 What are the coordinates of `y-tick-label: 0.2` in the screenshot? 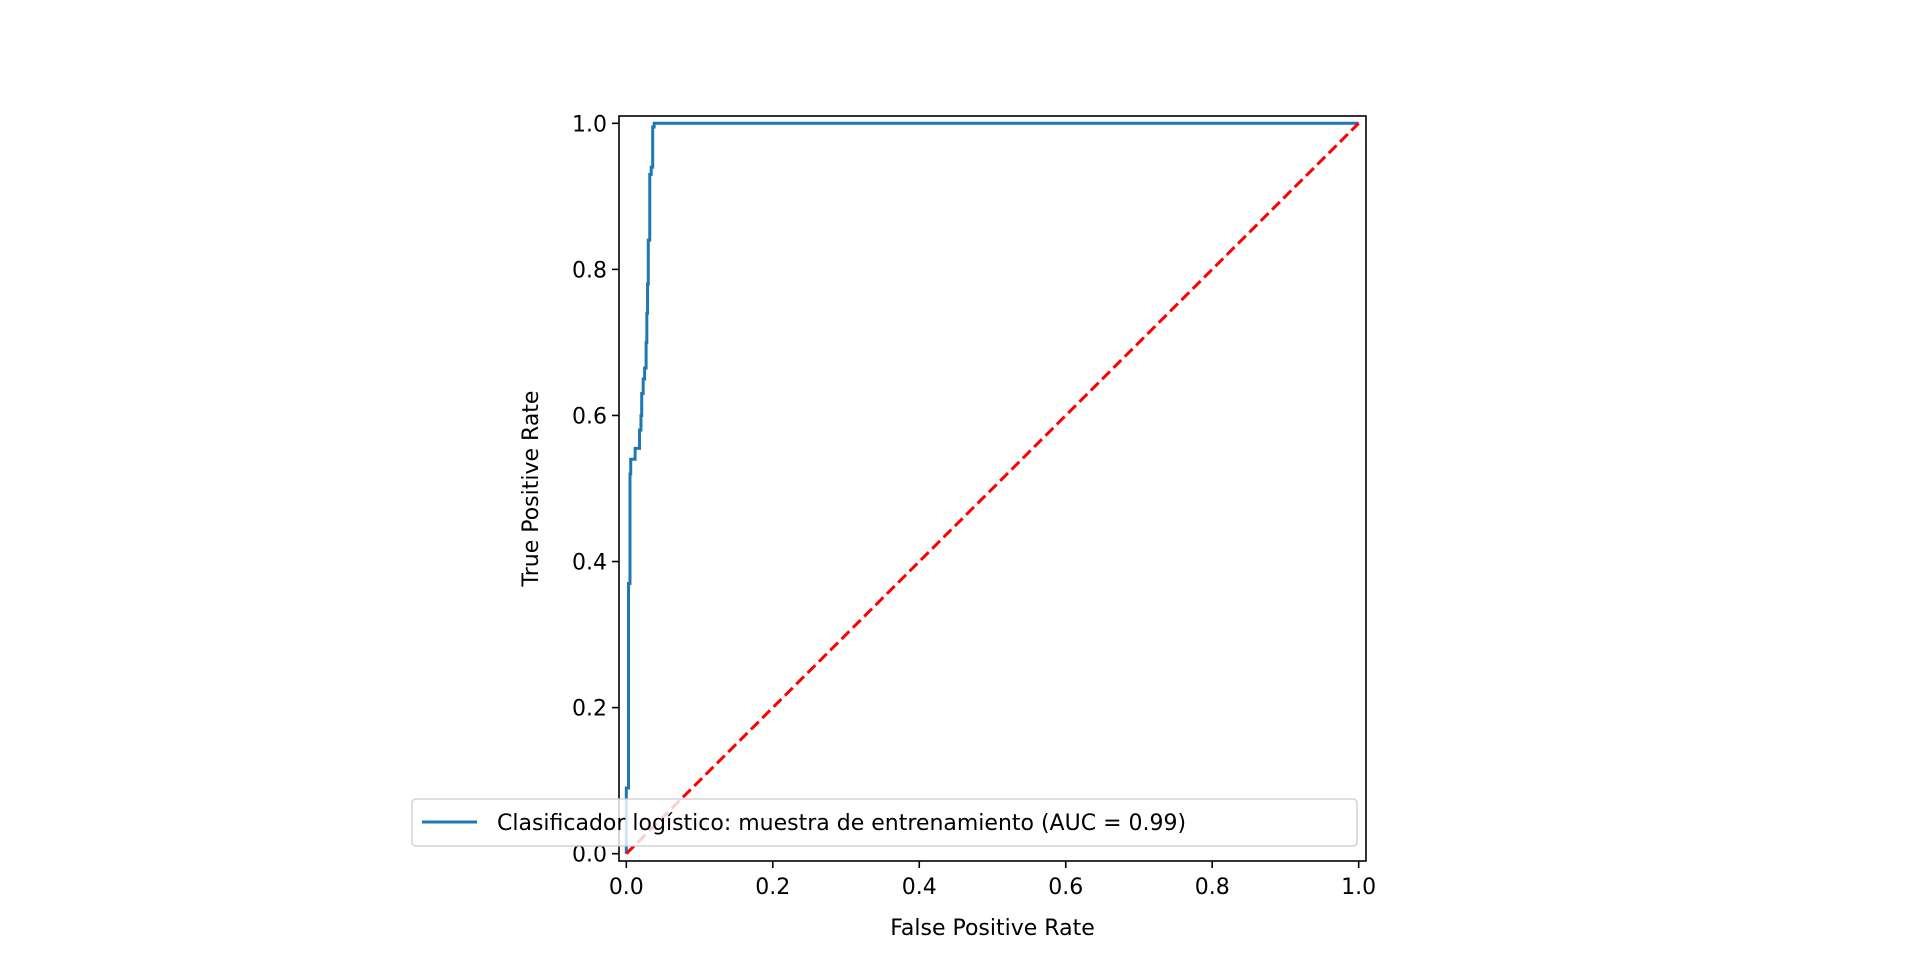 It's located at (589, 709).